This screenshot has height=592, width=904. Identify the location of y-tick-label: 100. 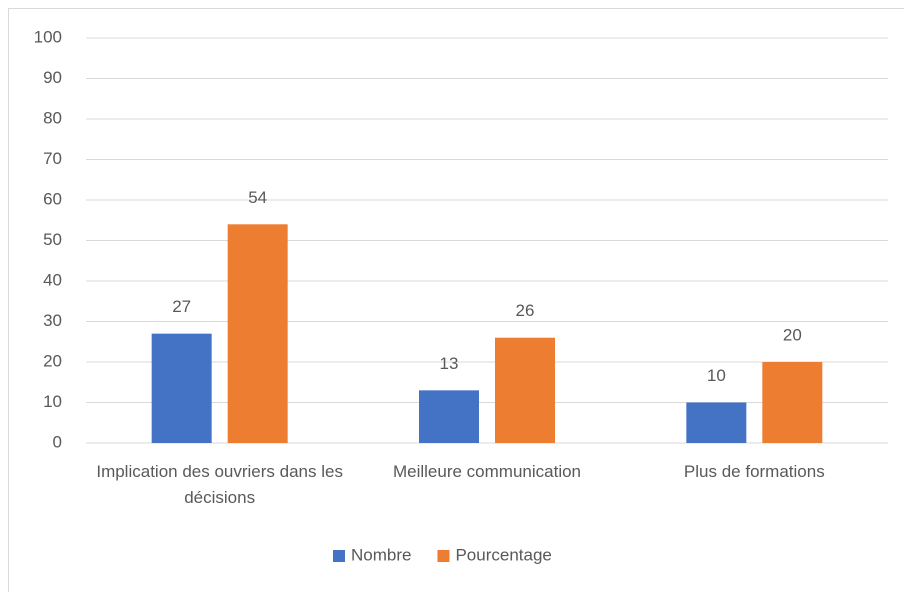
(48, 36).